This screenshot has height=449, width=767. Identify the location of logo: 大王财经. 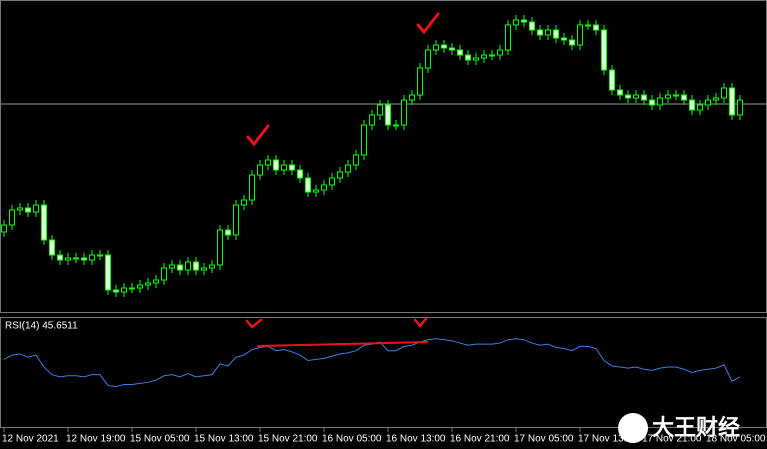
(679, 428).